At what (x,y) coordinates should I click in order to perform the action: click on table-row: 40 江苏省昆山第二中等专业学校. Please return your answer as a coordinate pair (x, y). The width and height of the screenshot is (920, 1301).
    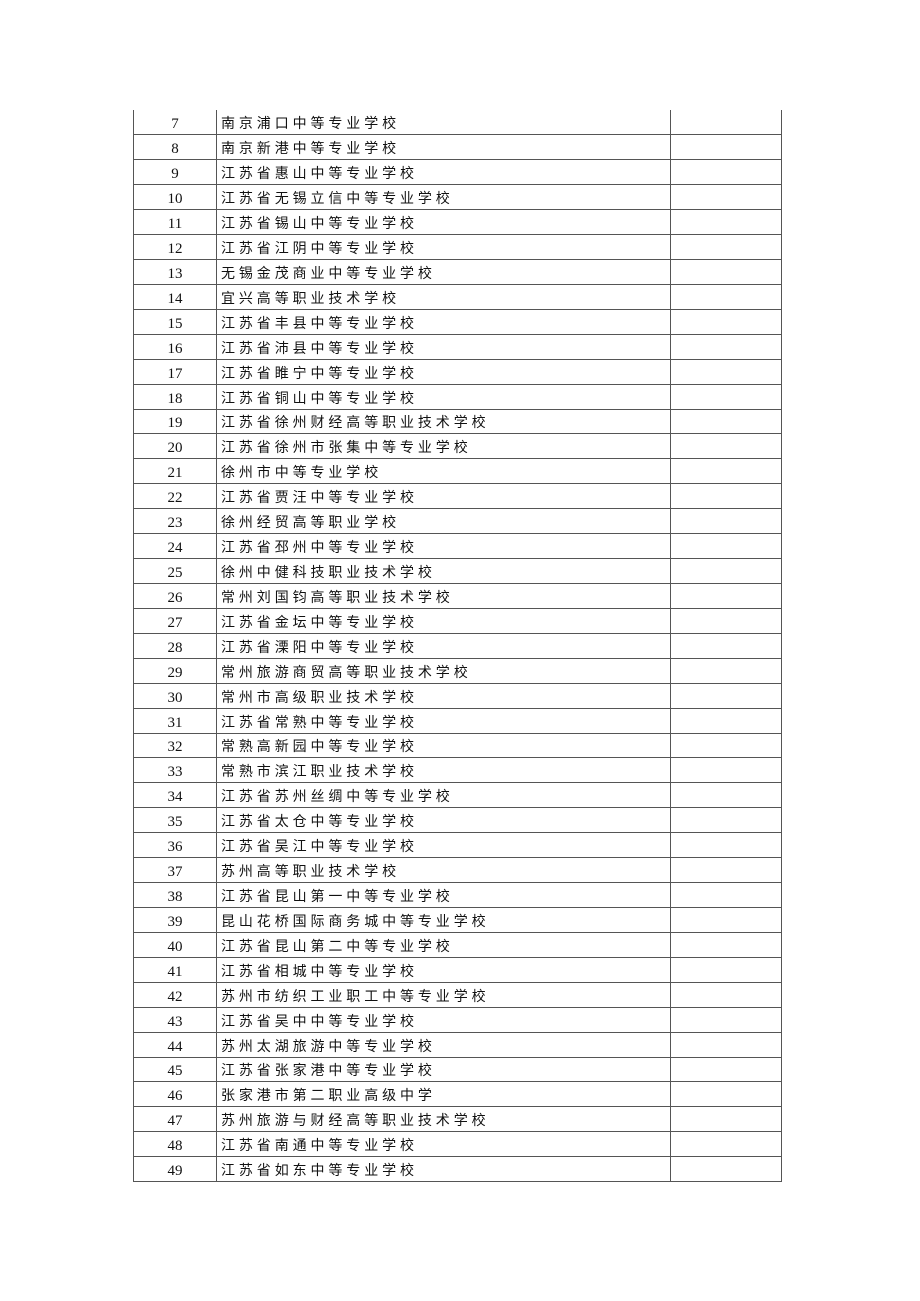
    Looking at the image, I should click on (457, 944).